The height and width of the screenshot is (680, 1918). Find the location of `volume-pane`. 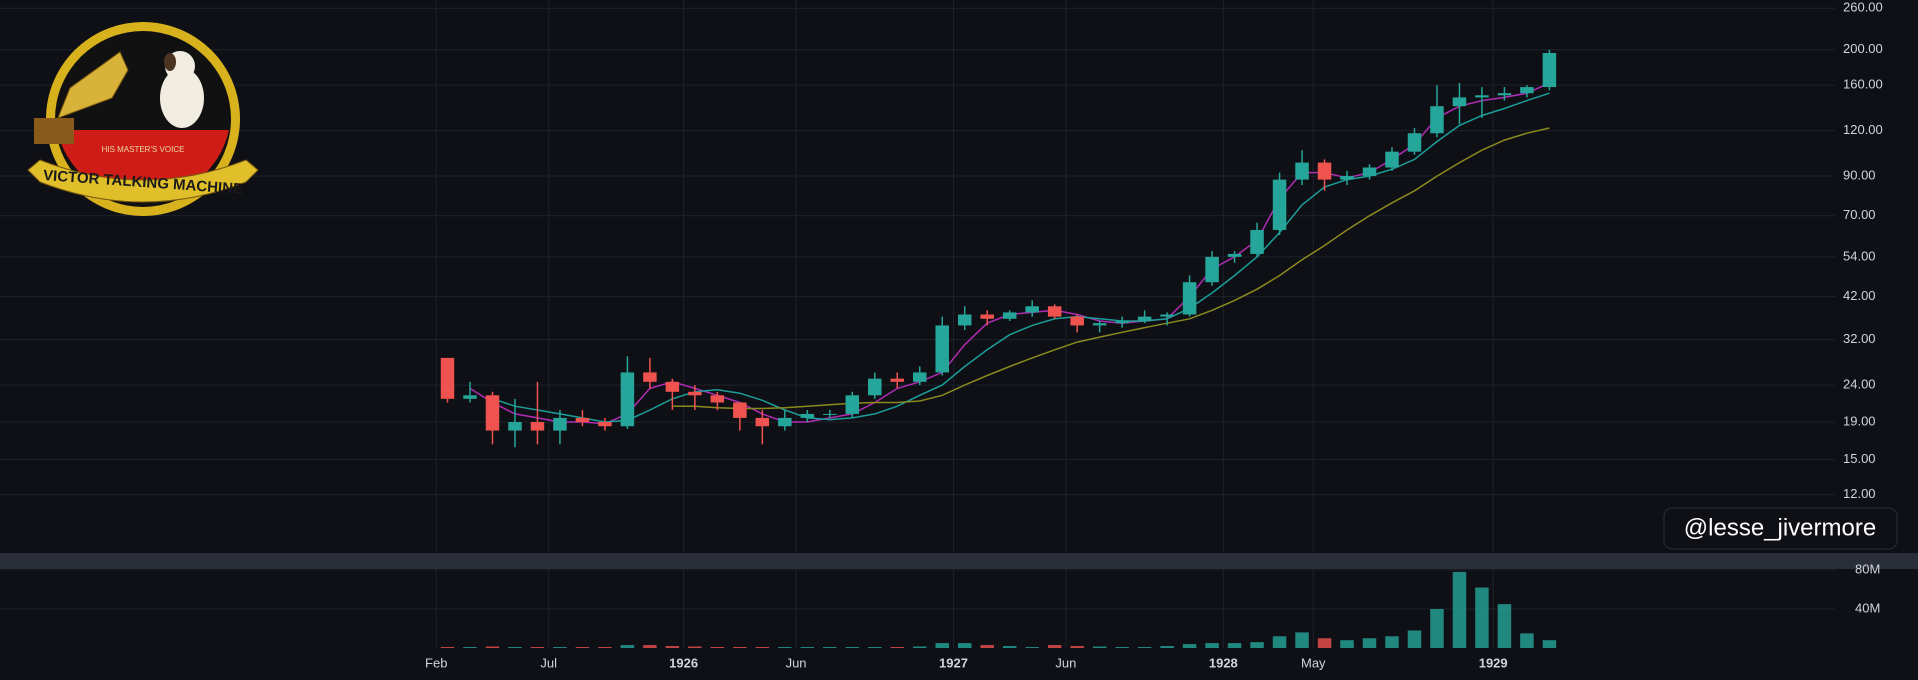

volume-pane is located at coordinates (998, 609).